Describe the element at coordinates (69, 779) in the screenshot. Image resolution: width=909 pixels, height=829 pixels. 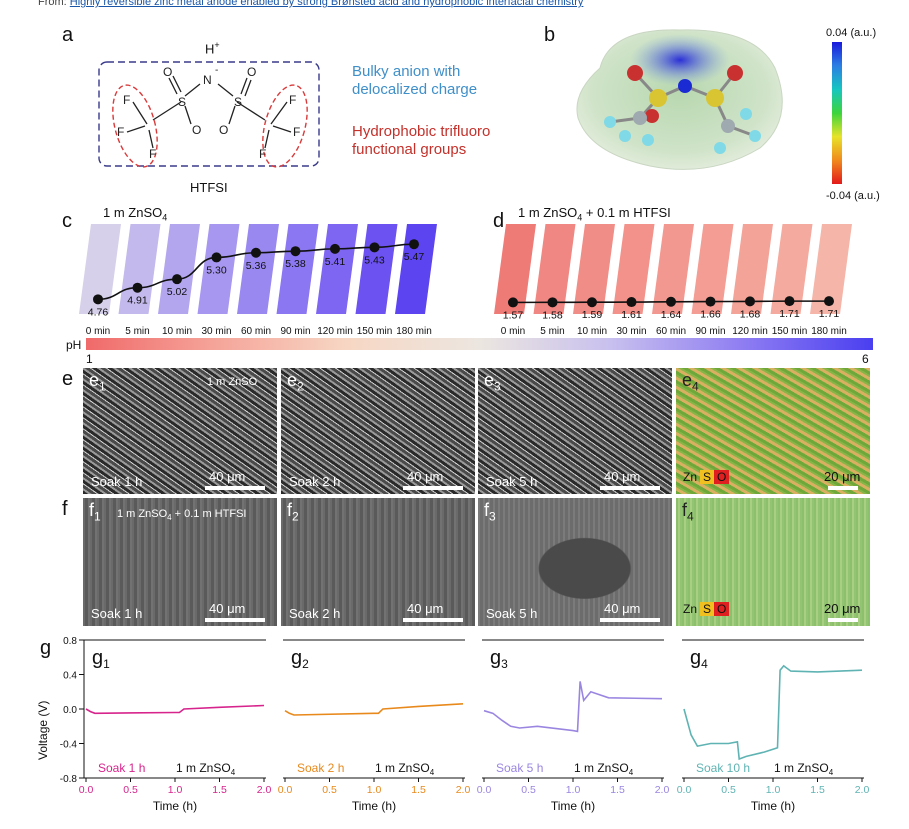
I see `g-ytick-label: -0.8` at that location.